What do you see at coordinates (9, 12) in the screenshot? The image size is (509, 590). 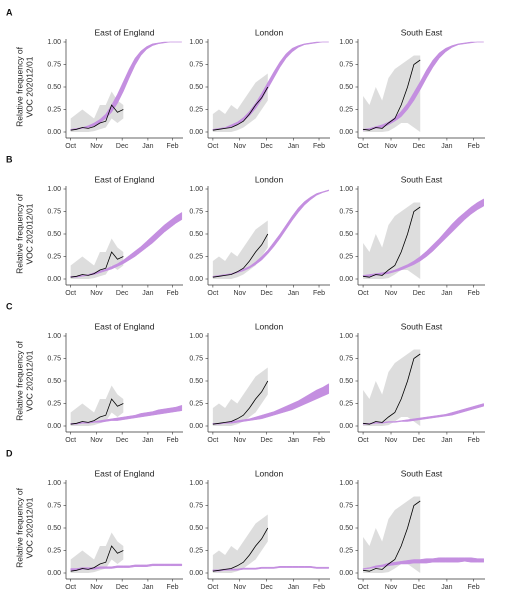 I see `panel-label: A` at bounding box center [9, 12].